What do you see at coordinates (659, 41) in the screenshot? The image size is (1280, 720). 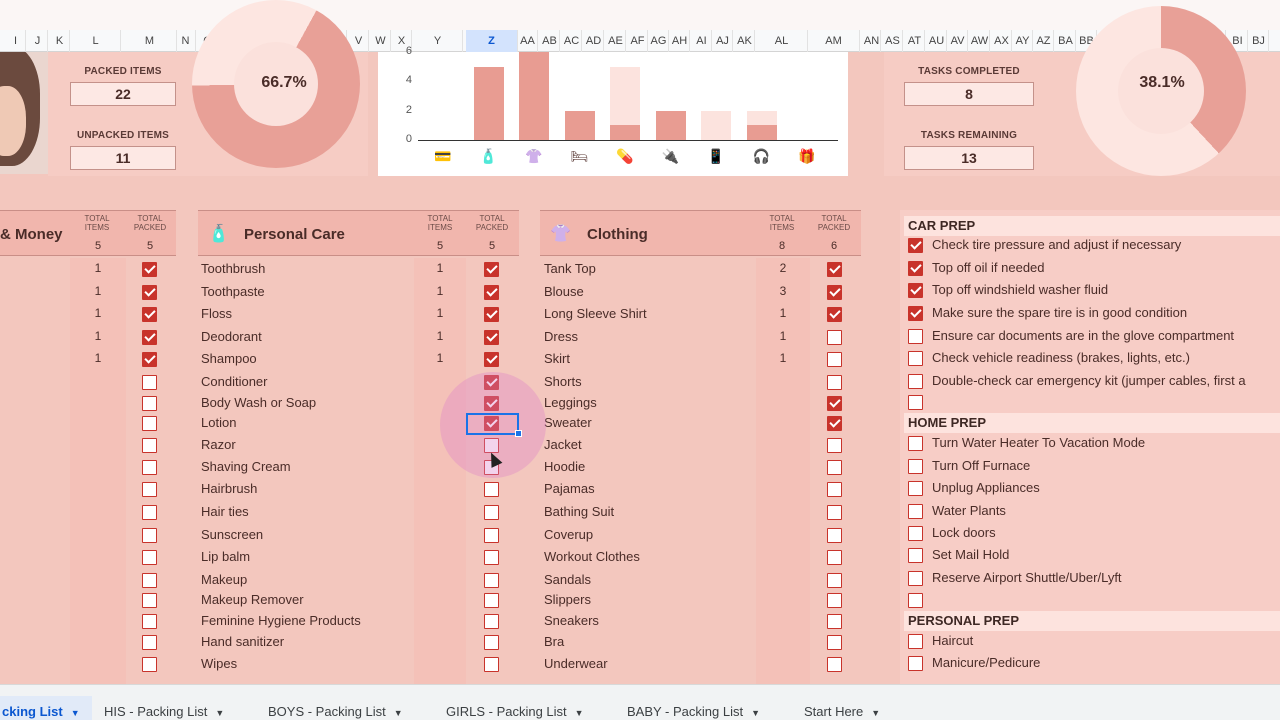 I see `column-header-AG: AG` at bounding box center [659, 41].